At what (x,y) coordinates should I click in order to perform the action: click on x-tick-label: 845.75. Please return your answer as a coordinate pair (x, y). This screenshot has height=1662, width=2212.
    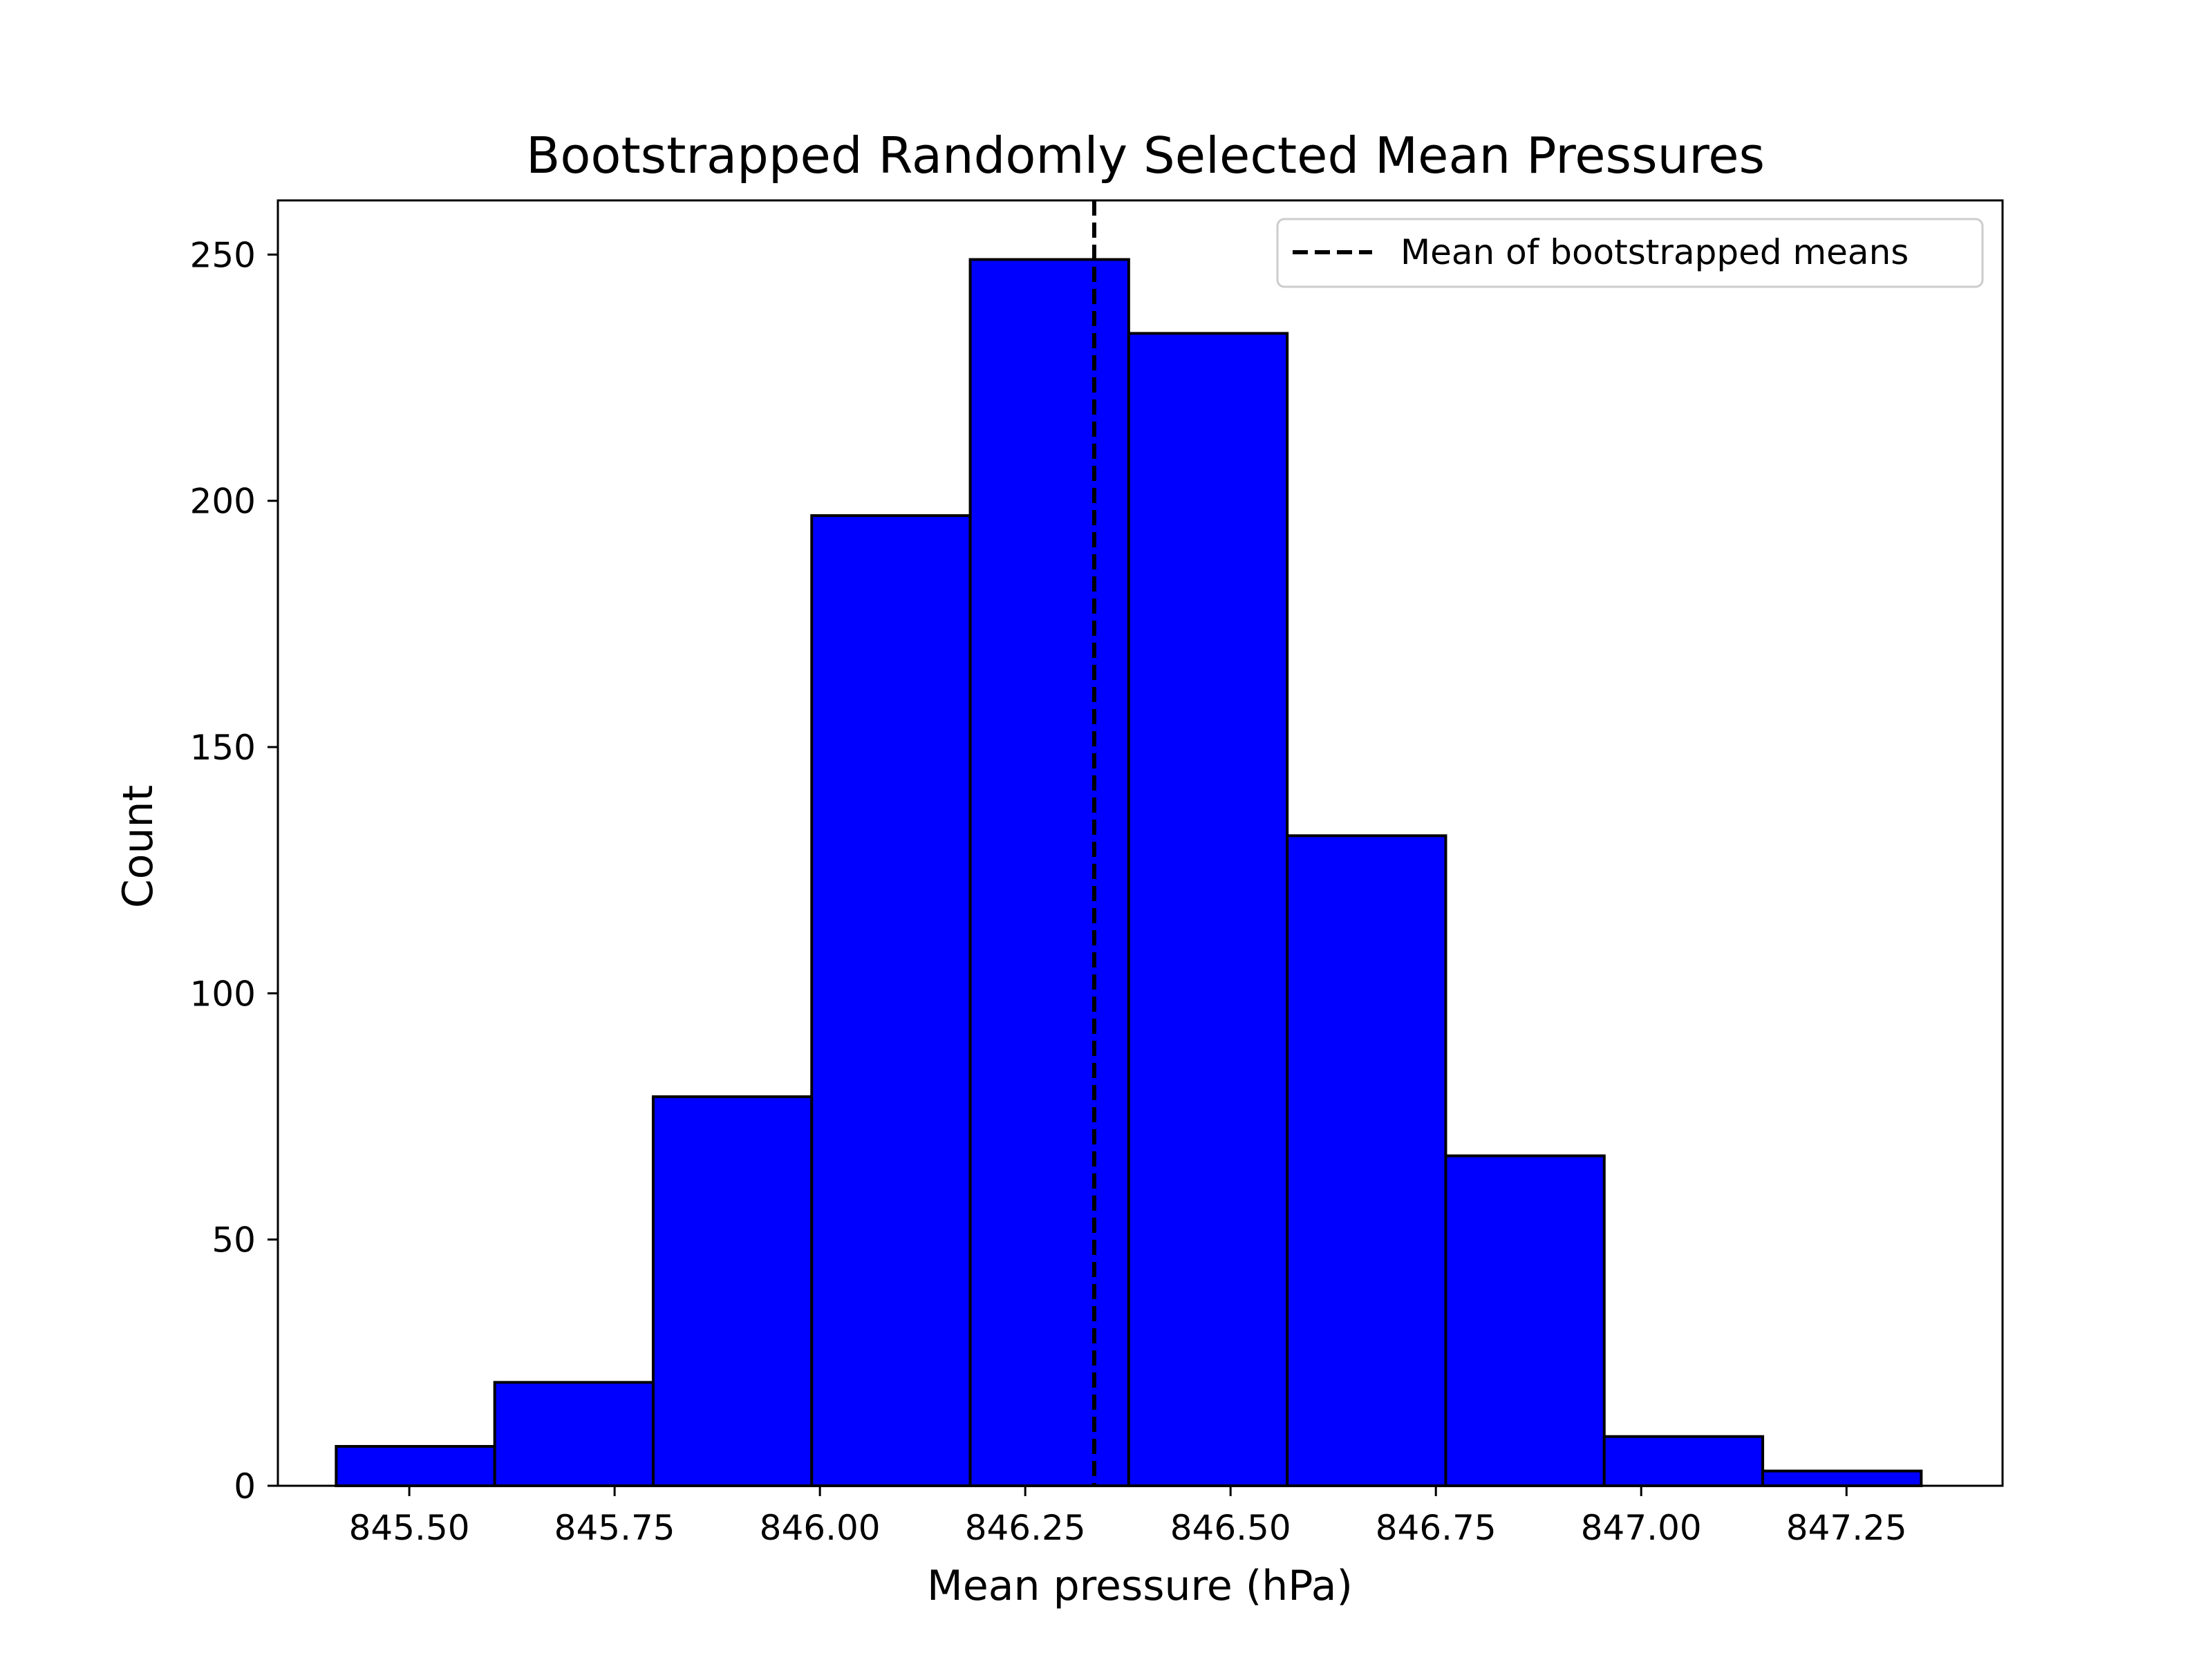
    Looking at the image, I should click on (615, 1528).